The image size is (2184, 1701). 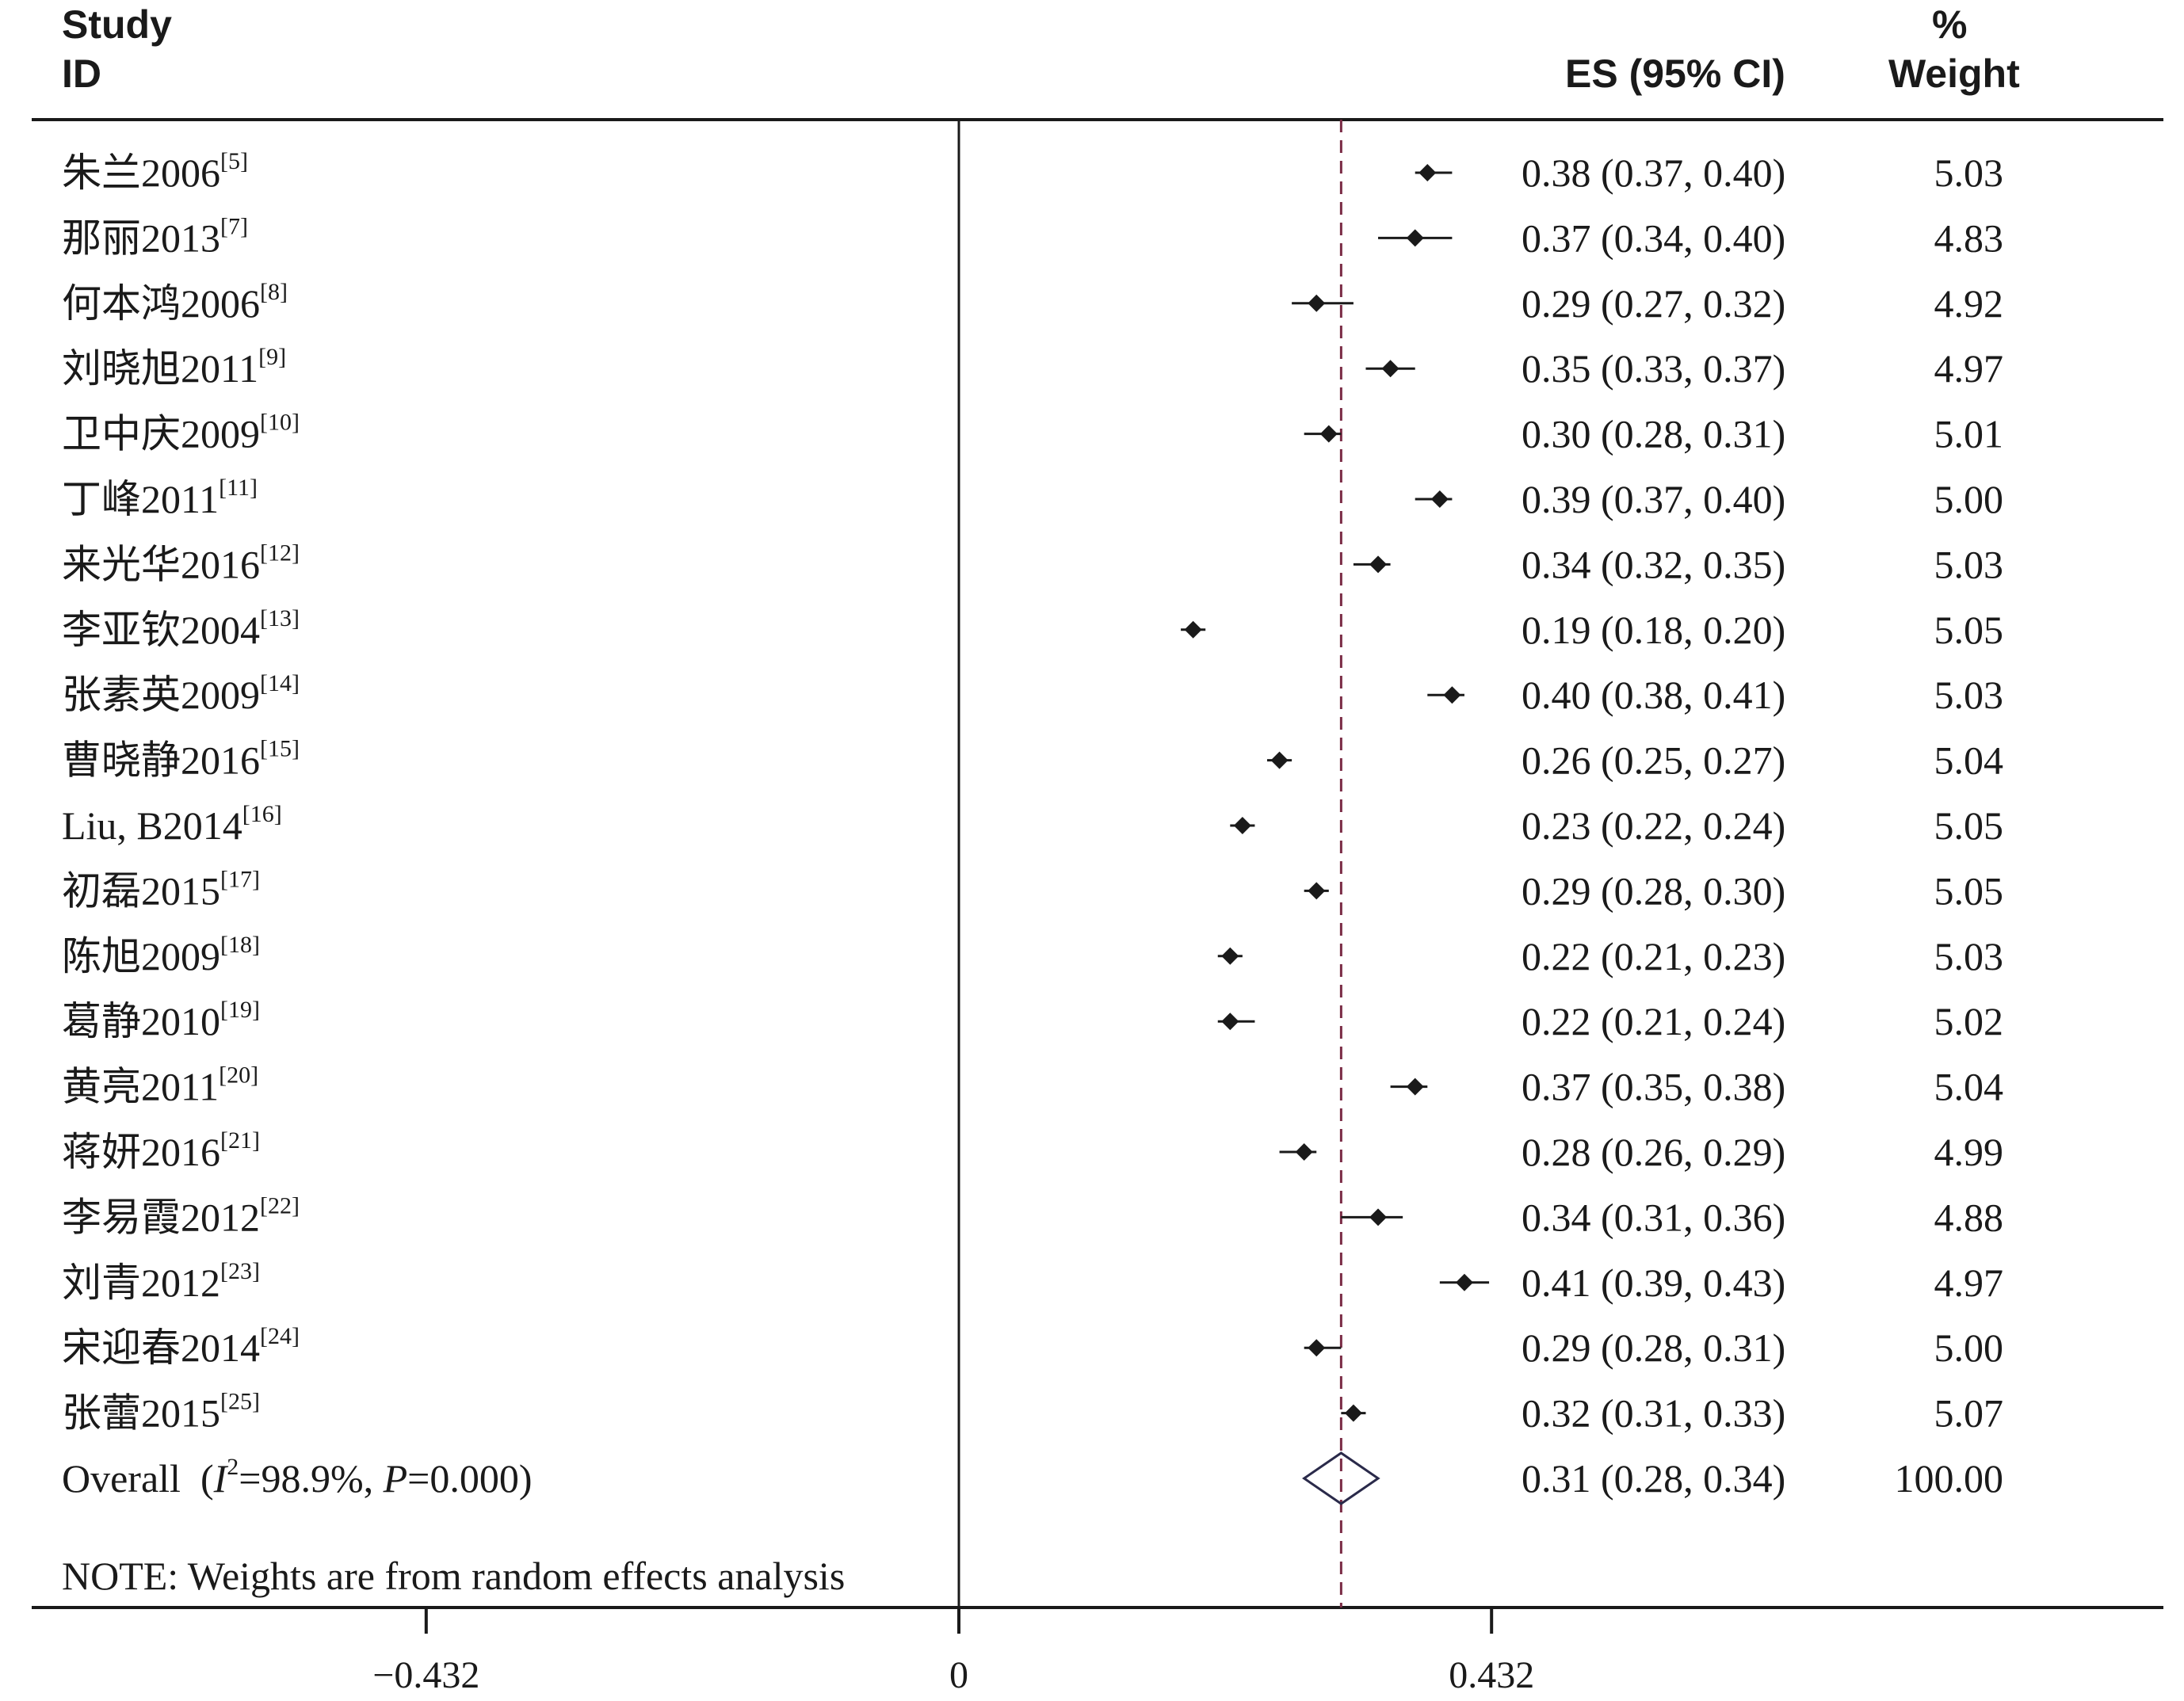 What do you see at coordinates (1654, 890) in the screenshot?
I see `es-value: 0.29 (0.28, 0.30)` at bounding box center [1654, 890].